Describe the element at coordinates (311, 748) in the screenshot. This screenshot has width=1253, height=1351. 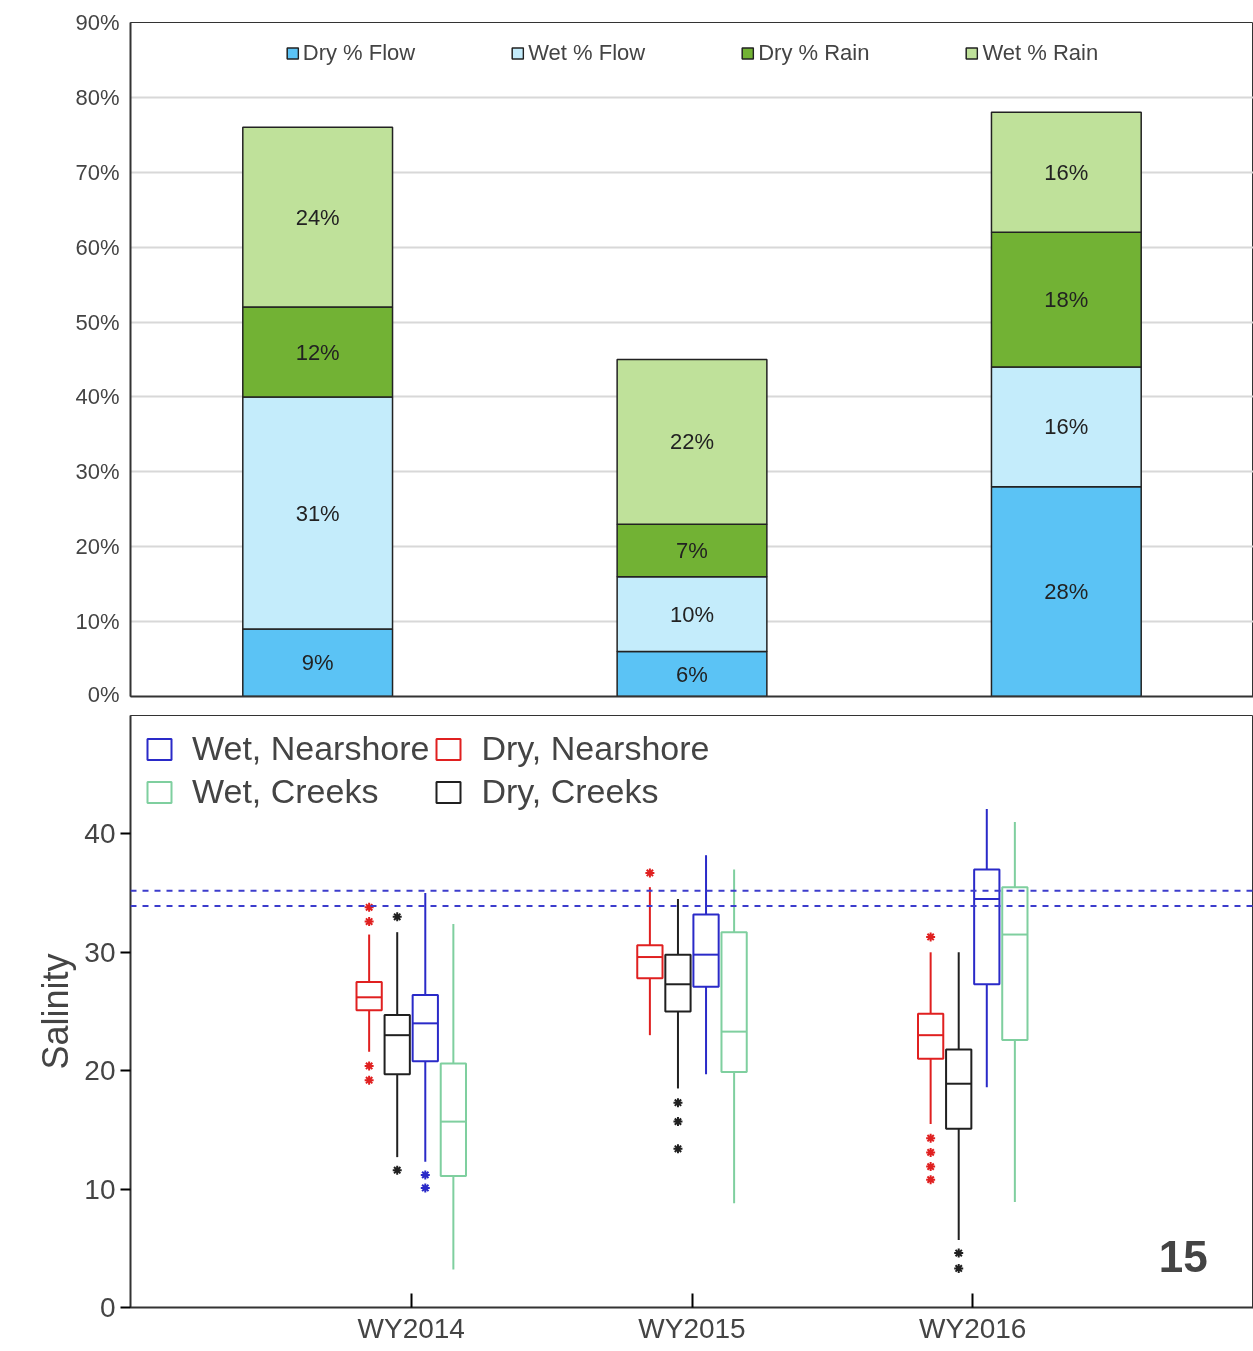
I see `legend-label: Wet, Nearshore` at that location.